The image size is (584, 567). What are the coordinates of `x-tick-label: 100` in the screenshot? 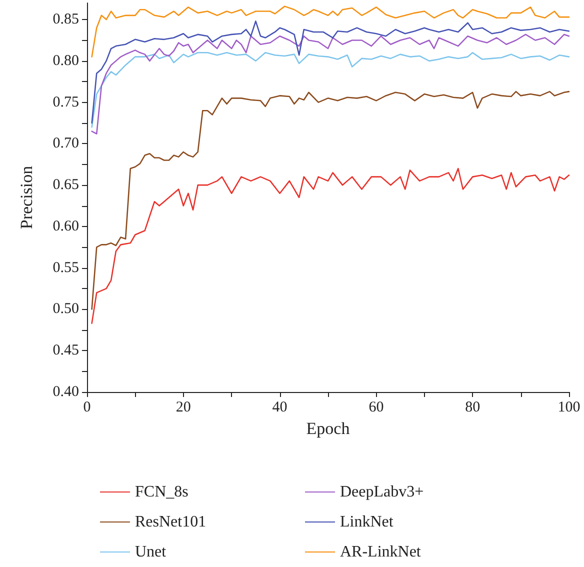 It's located at (569, 408).